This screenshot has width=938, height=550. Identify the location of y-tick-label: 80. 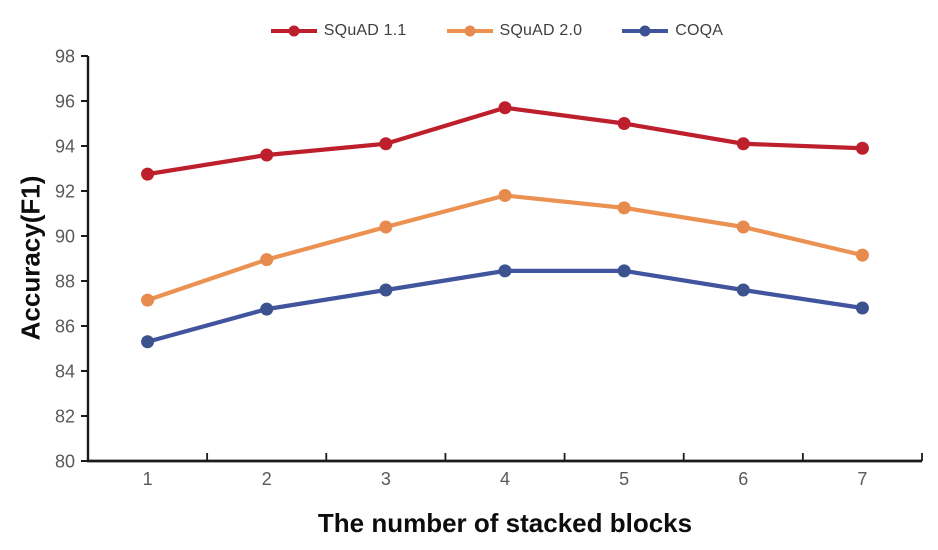
(65, 461).